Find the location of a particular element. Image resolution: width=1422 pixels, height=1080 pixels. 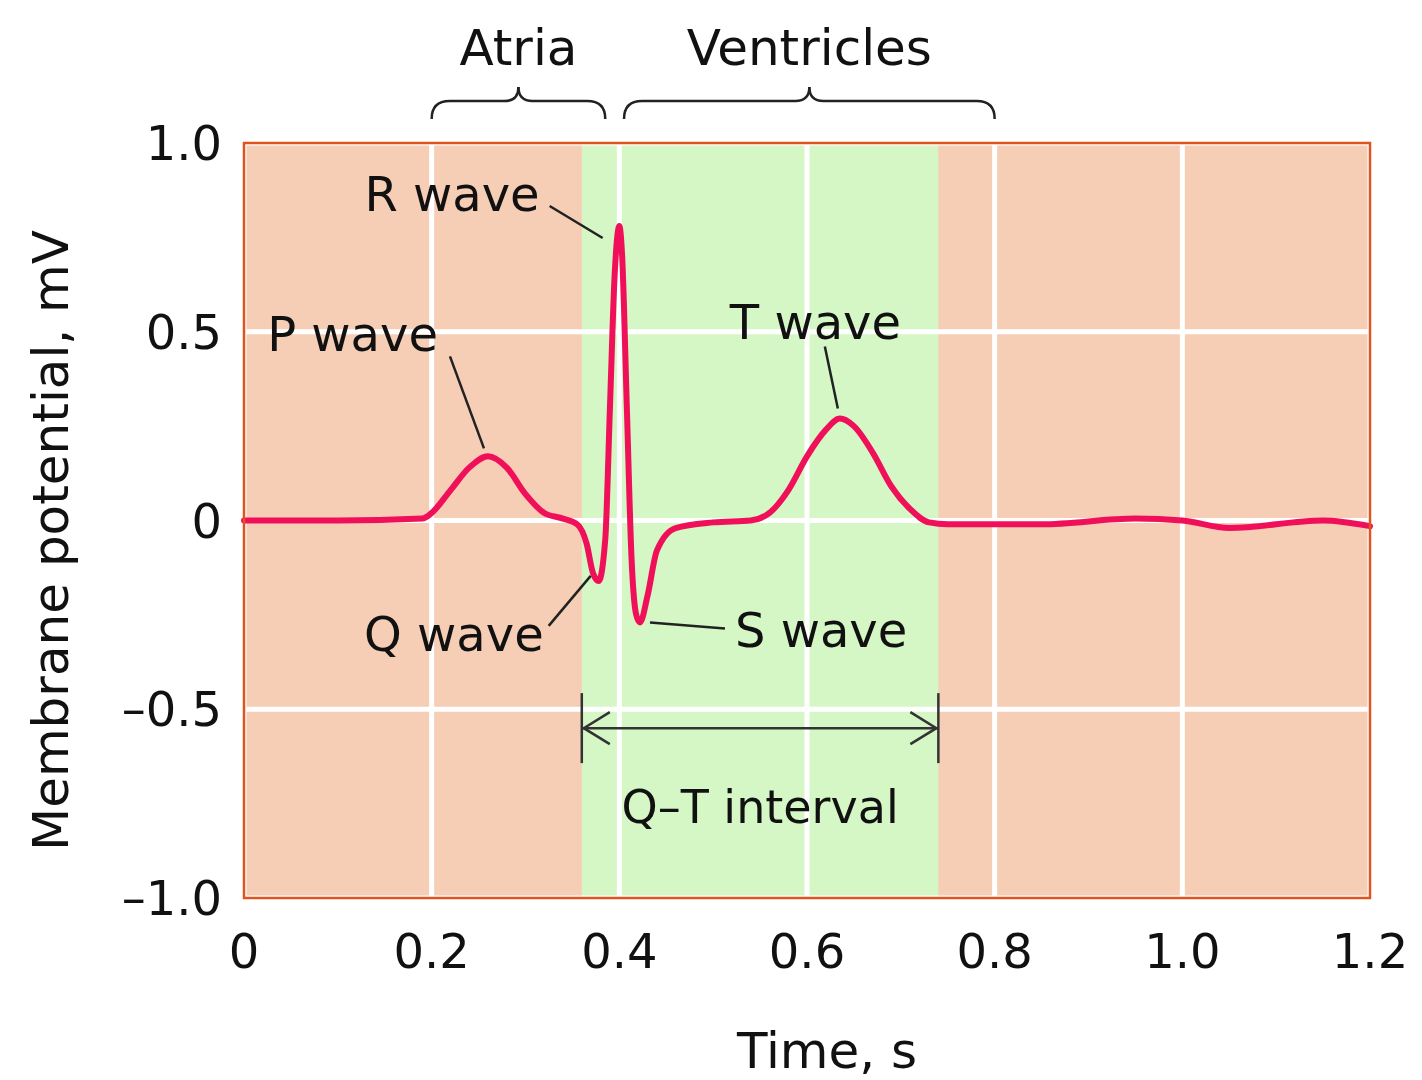

annotation: P wave is located at coordinates (352, 334).